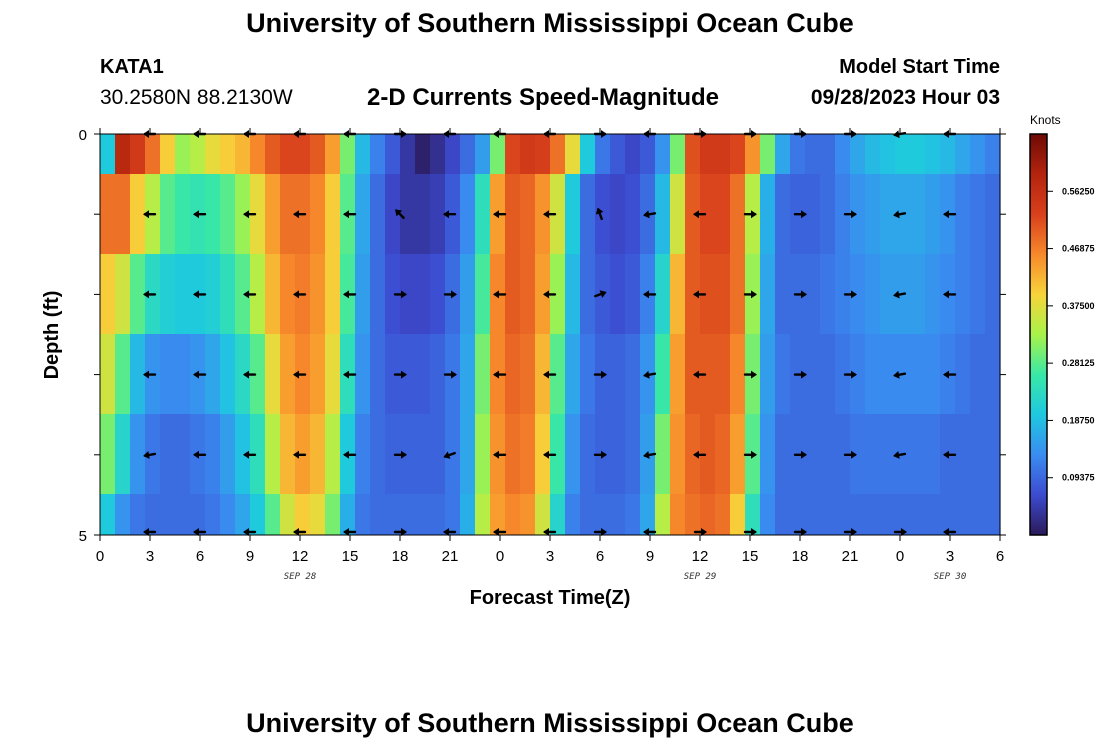 The width and height of the screenshot is (1100, 750). What do you see at coordinates (600, 556) in the screenshot?
I see `x-tick-label: 6` at bounding box center [600, 556].